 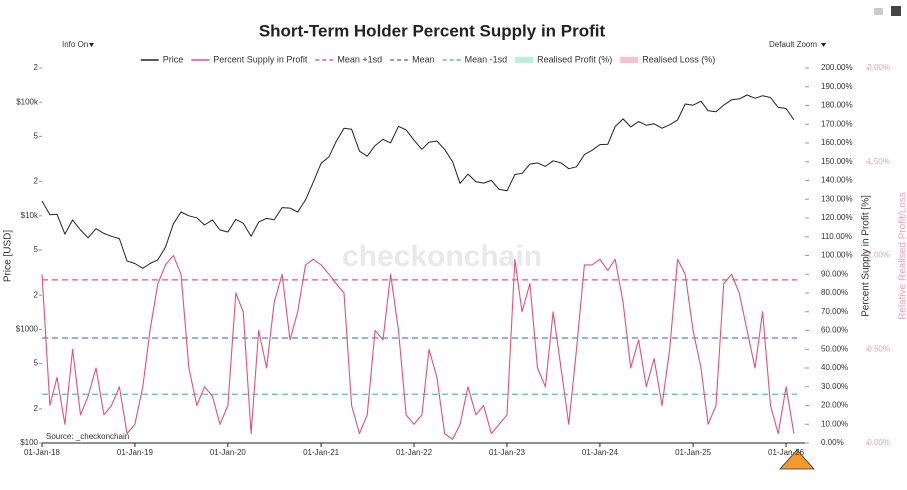 I want to click on y3-tick-label: 1.50%, so click(x=878, y=161).